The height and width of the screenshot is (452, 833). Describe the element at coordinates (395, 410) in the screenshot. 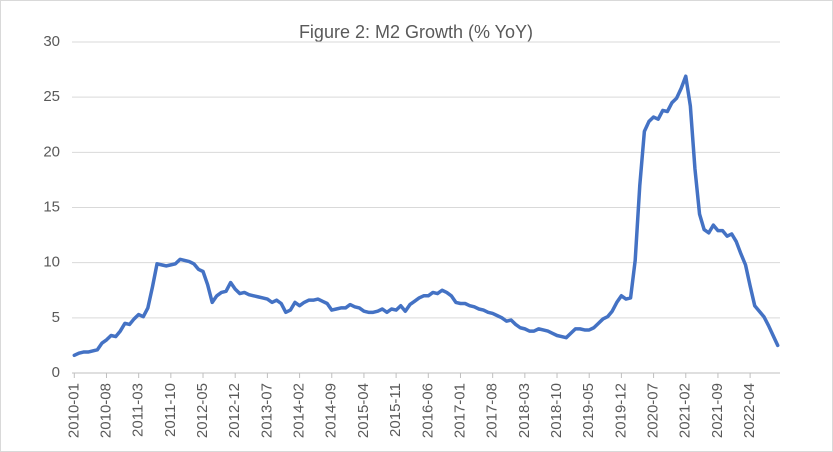

I see `x-tick-label: 2015-11` at that location.